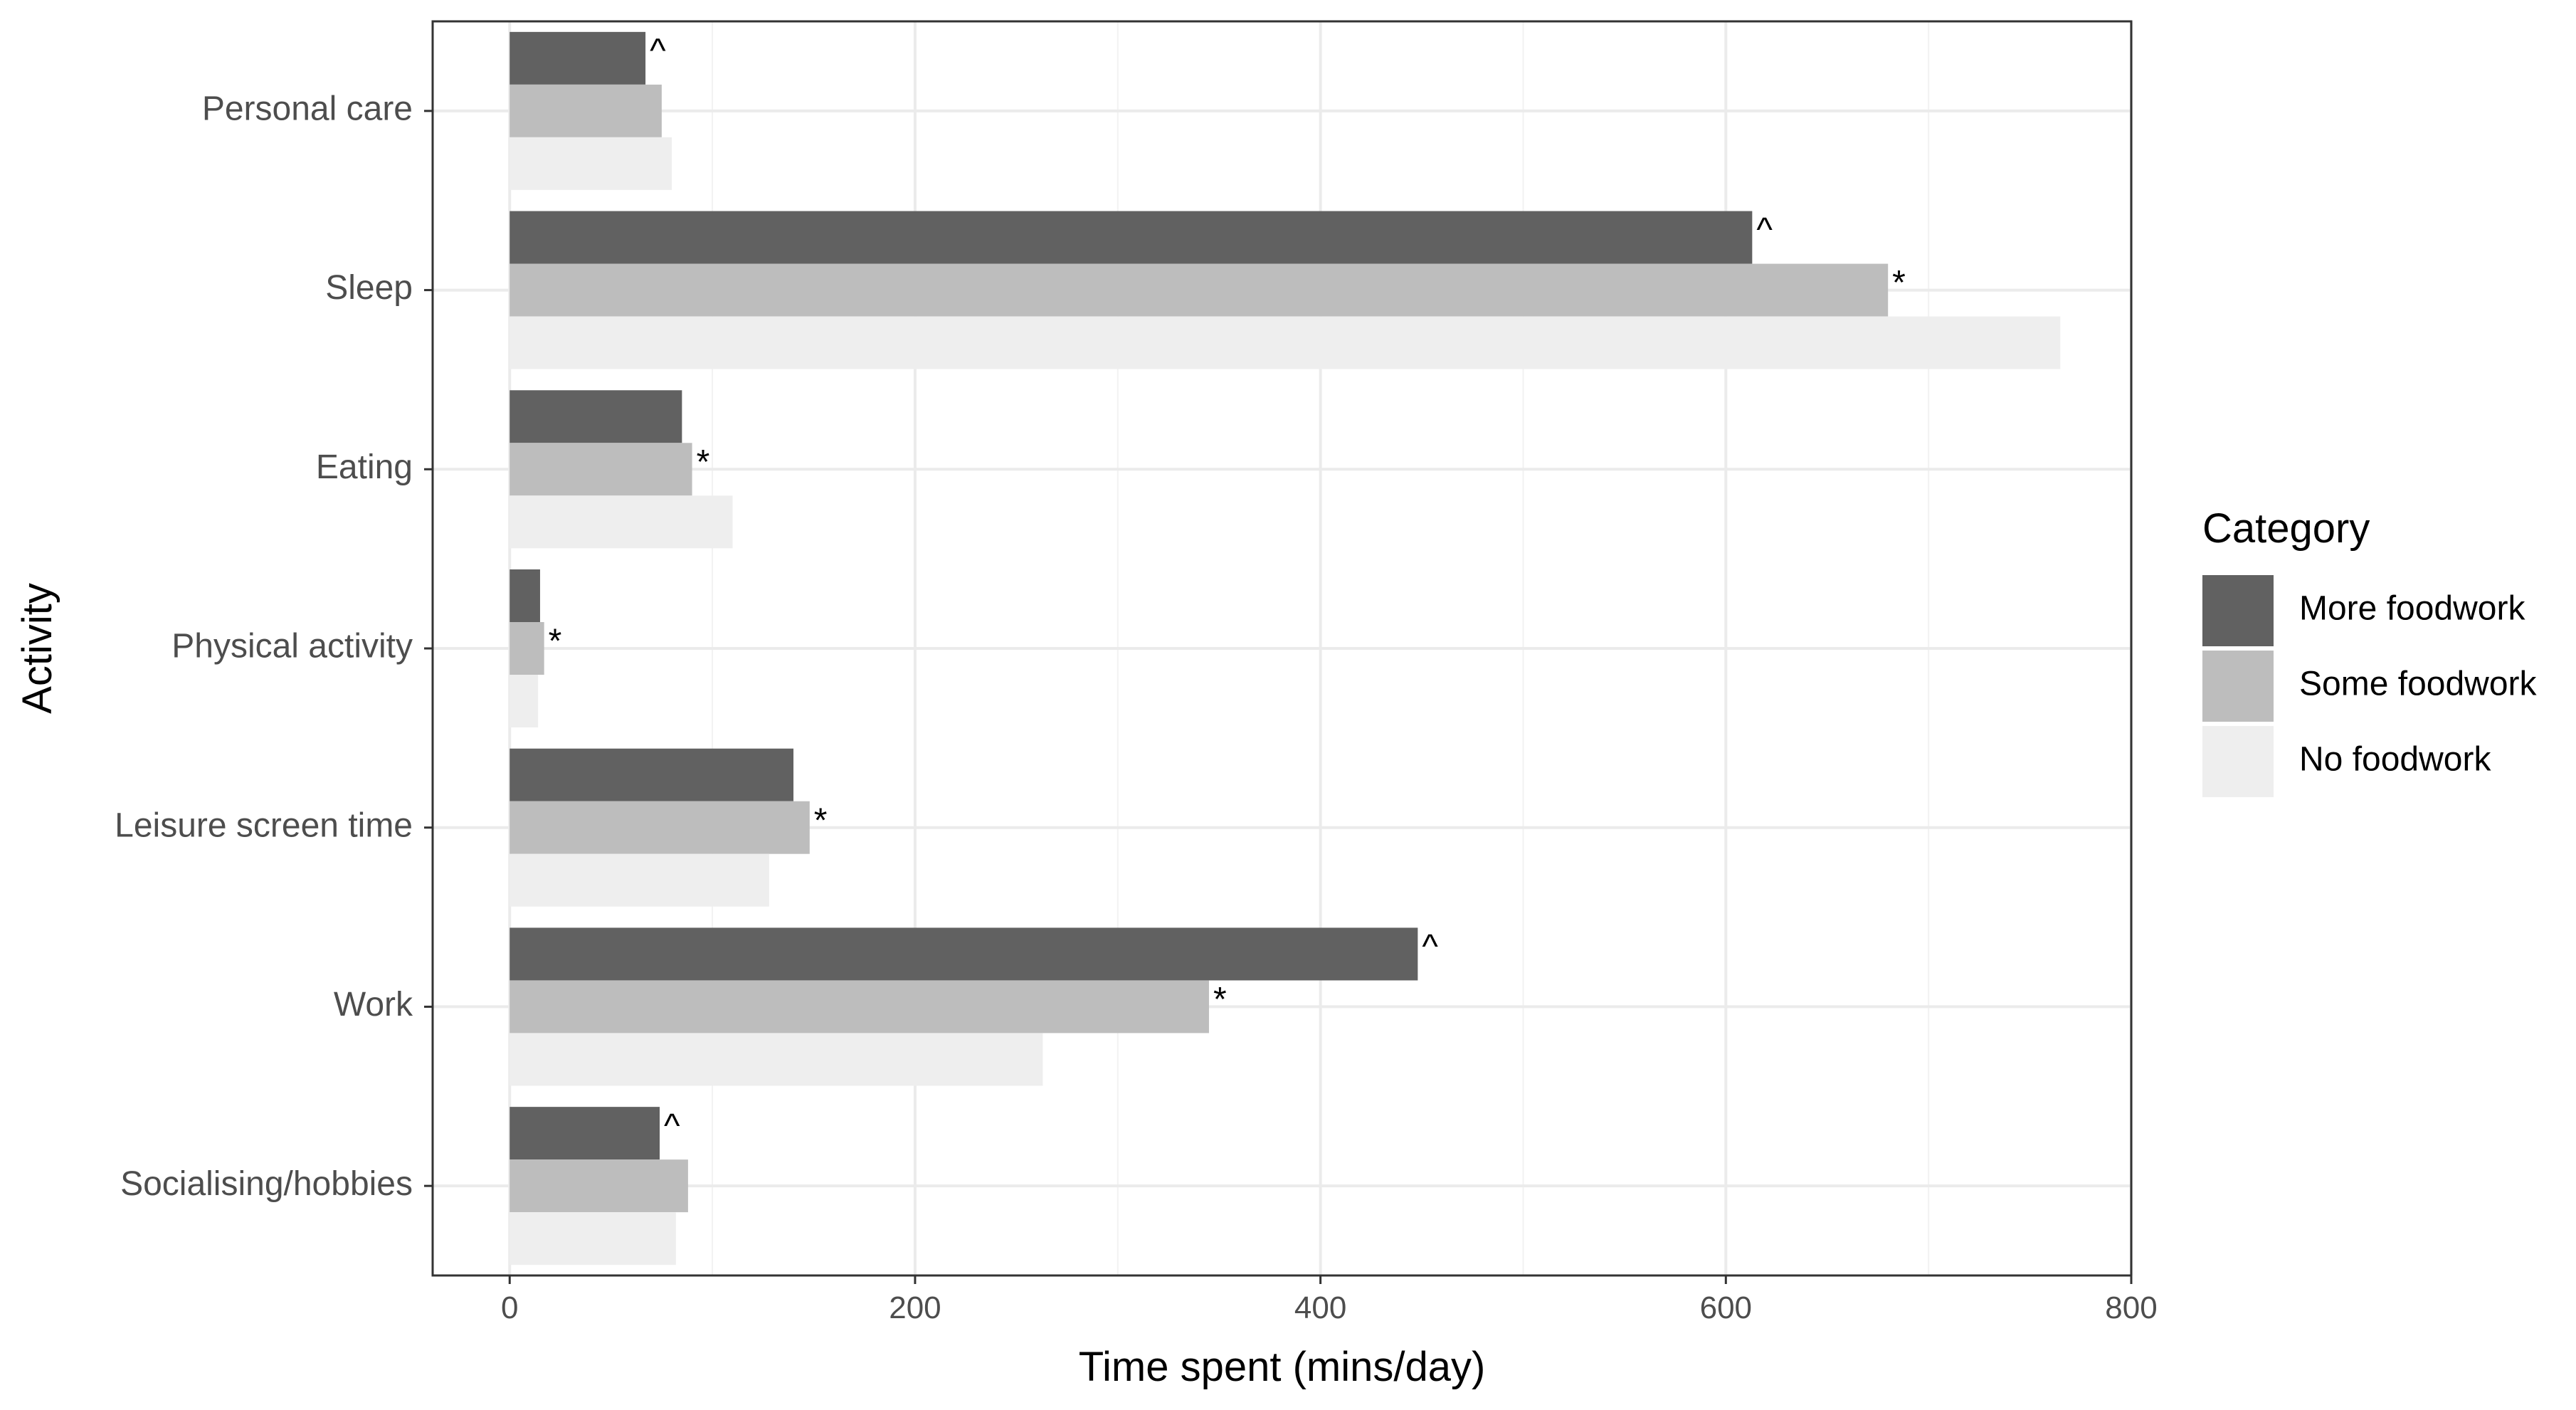 This screenshot has width=2576, height=1410. What do you see at coordinates (307, 109) in the screenshot?
I see `category-label: Personal care` at bounding box center [307, 109].